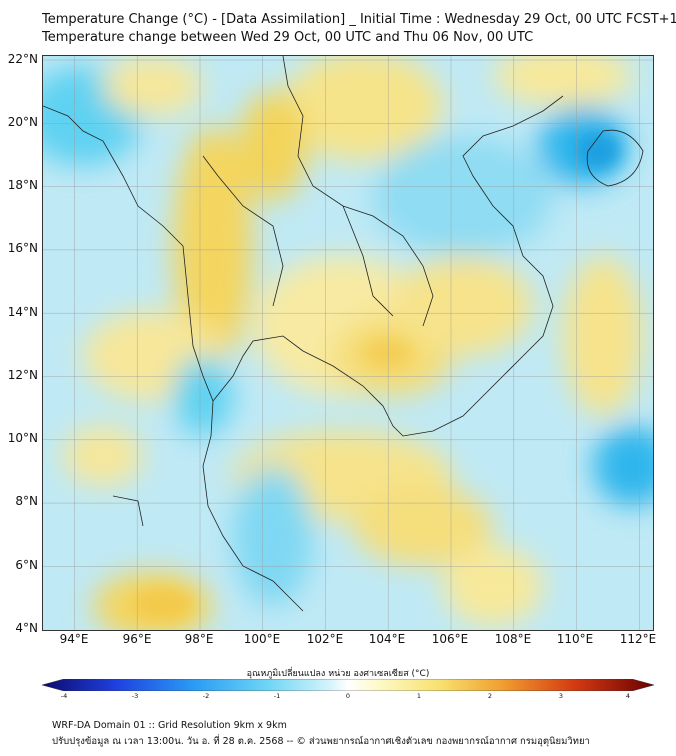 The height and width of the screenshot is (756, 676). Describe the element at coordinates (561, 696) in the screenshot. I see `colorbar-tick: 3` at that location.